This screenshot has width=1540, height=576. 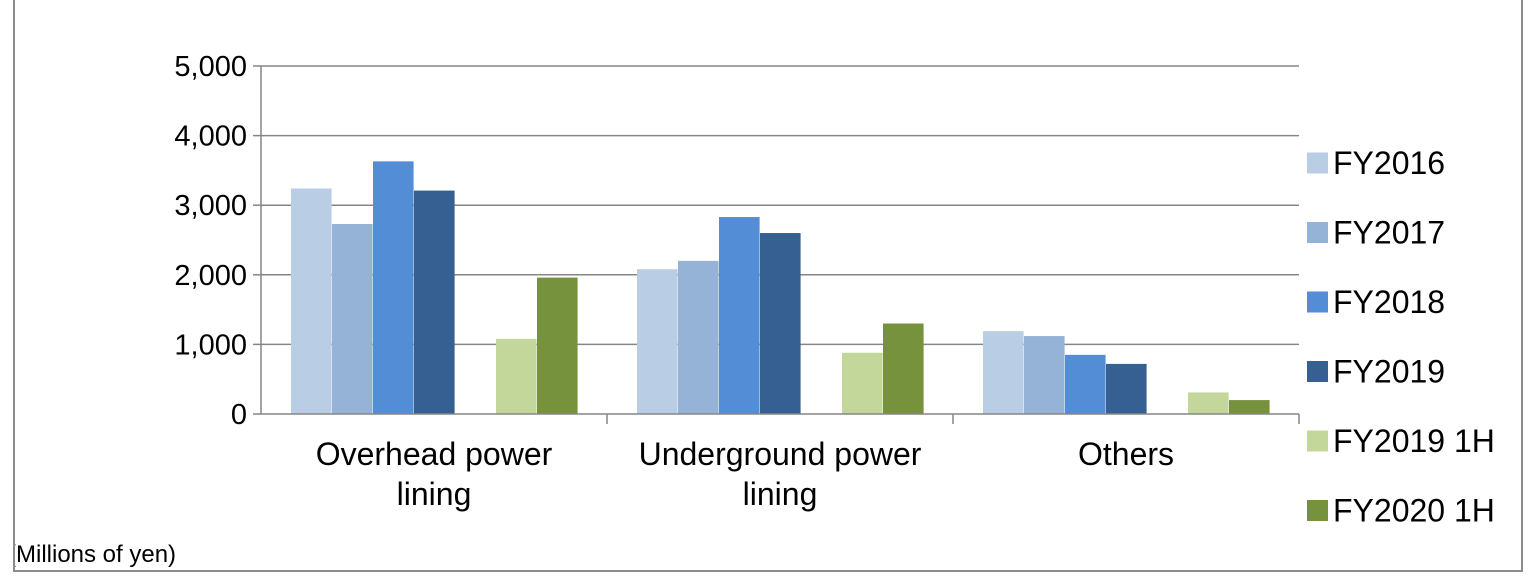 What do you see at coordinates (1414, 441) in the screenshot?
I see `legend-label: FY2019 1H` at bounding box center [1414, 441].